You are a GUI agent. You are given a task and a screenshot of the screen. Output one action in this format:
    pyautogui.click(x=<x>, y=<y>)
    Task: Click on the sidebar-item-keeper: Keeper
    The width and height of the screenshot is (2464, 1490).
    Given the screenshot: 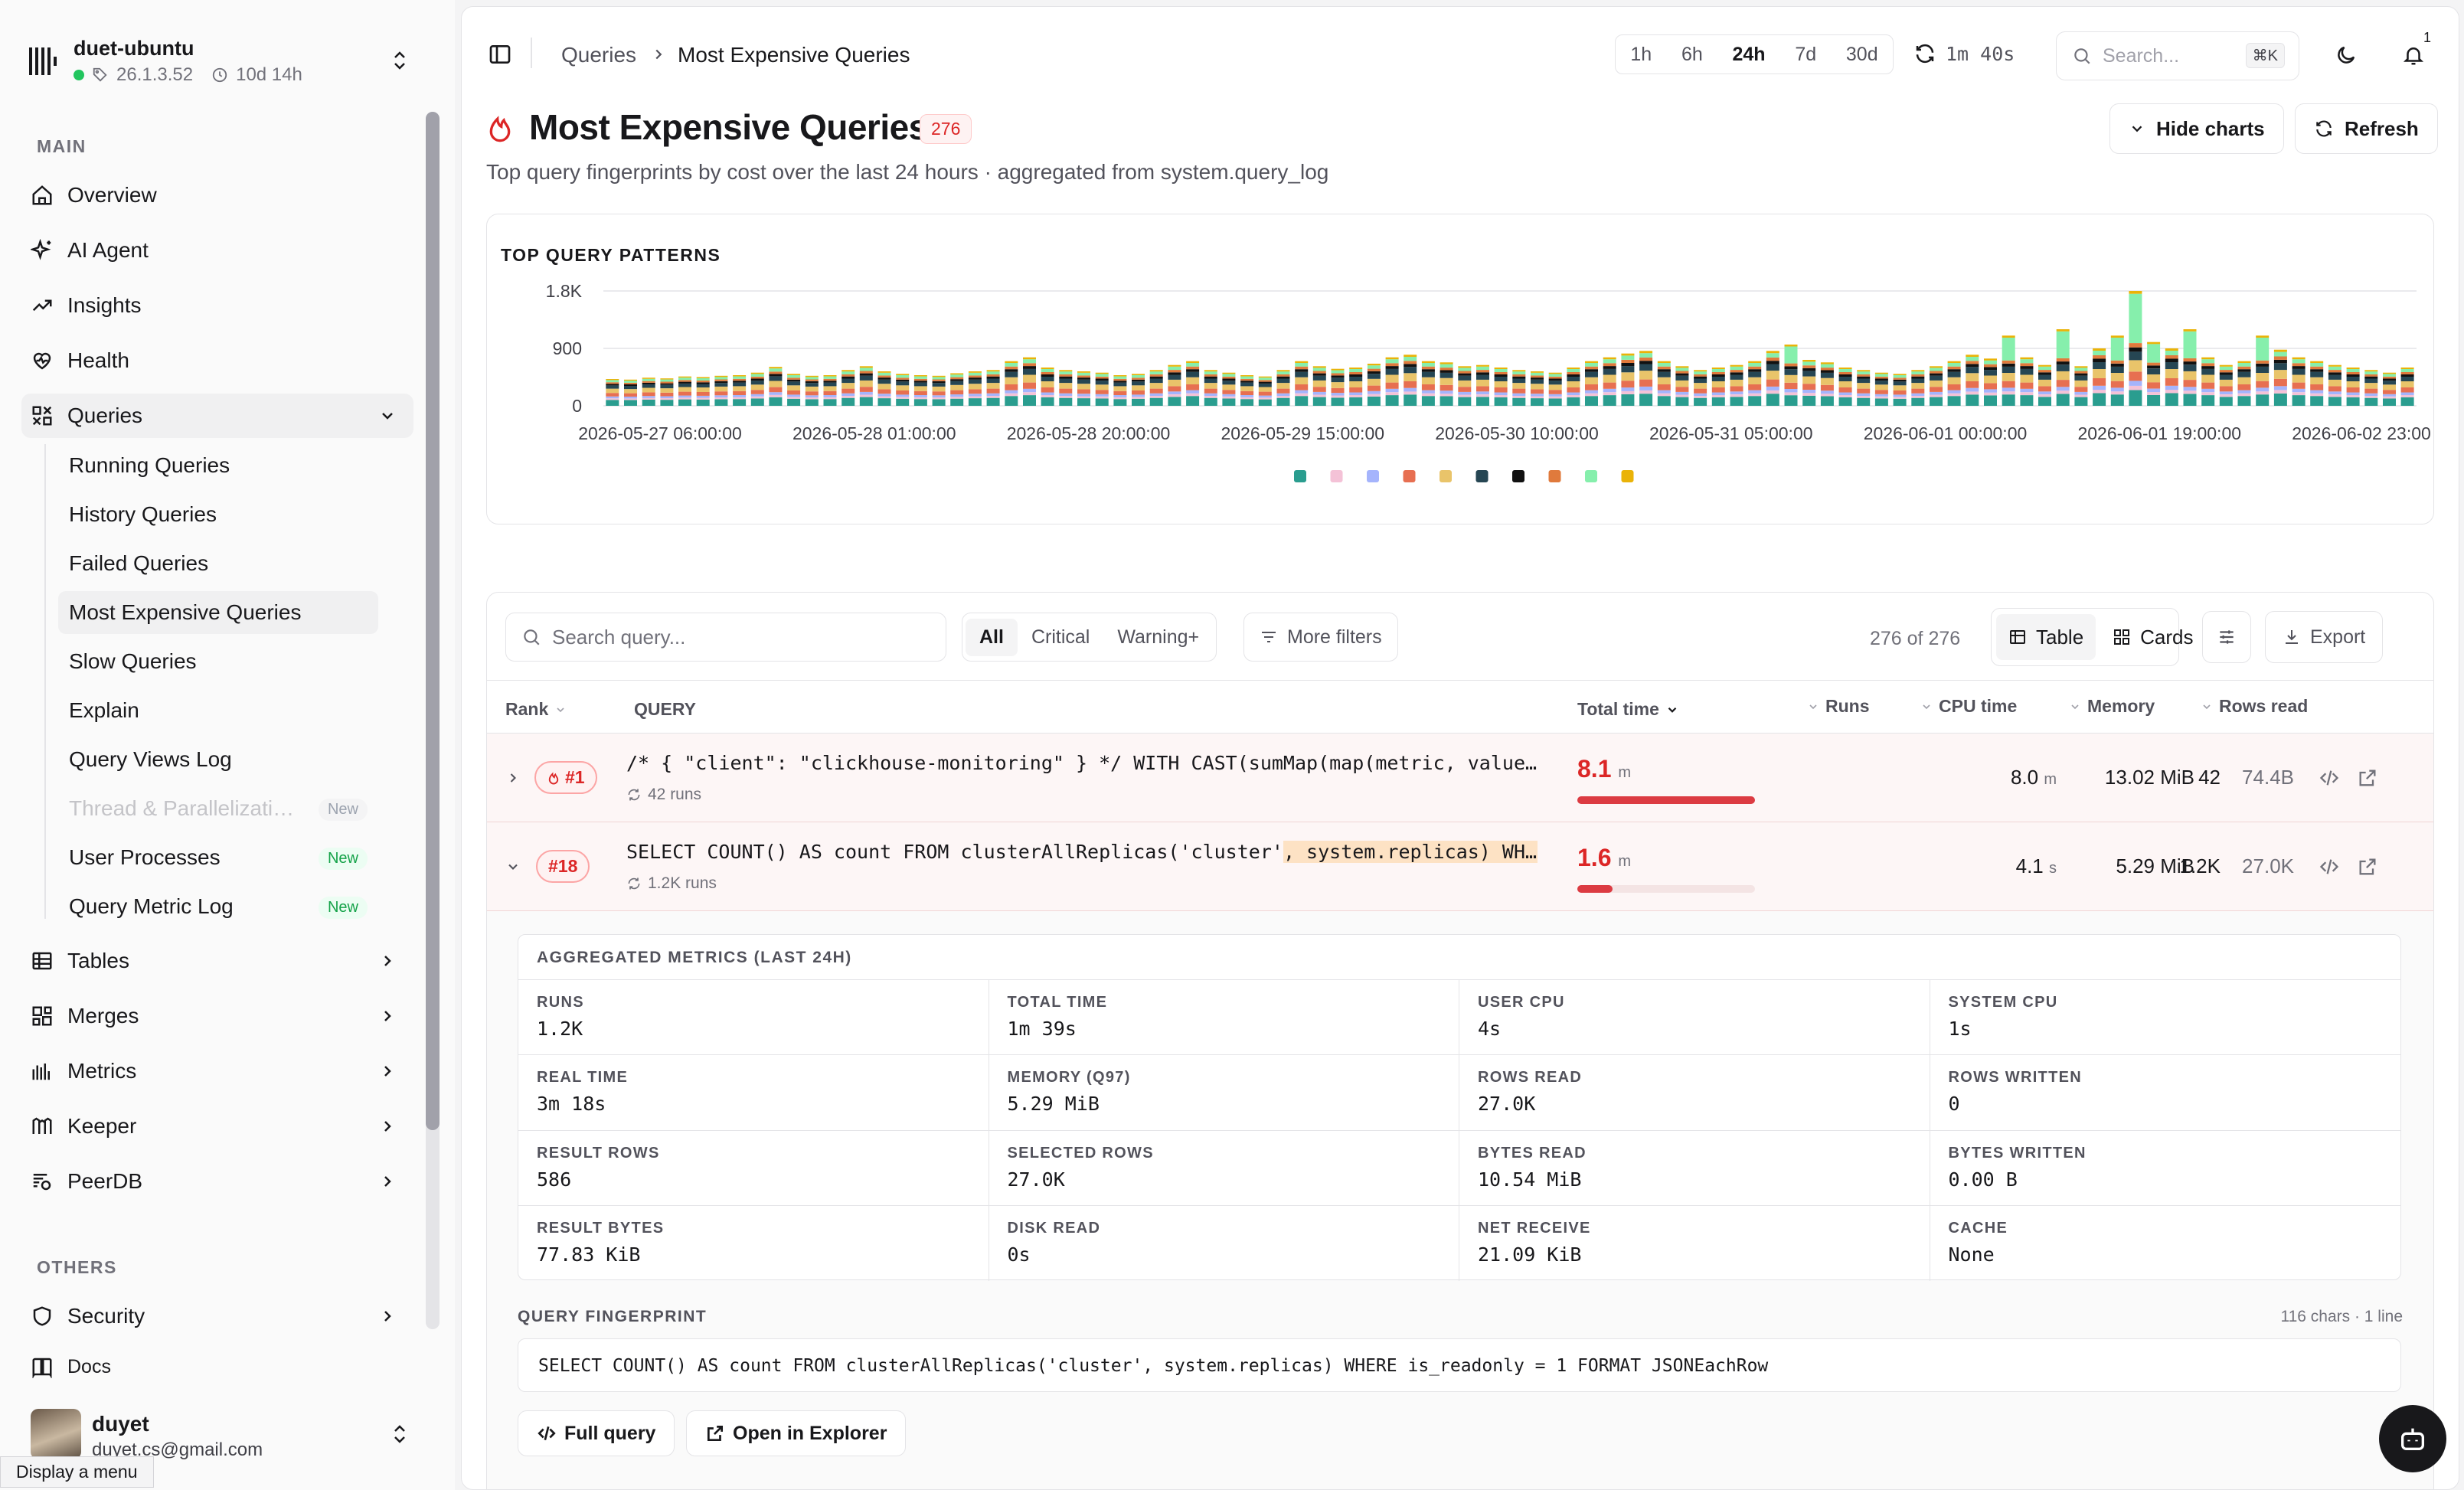 What is the action you would take?
    pyautogui.click(x=217, y=1126)
    